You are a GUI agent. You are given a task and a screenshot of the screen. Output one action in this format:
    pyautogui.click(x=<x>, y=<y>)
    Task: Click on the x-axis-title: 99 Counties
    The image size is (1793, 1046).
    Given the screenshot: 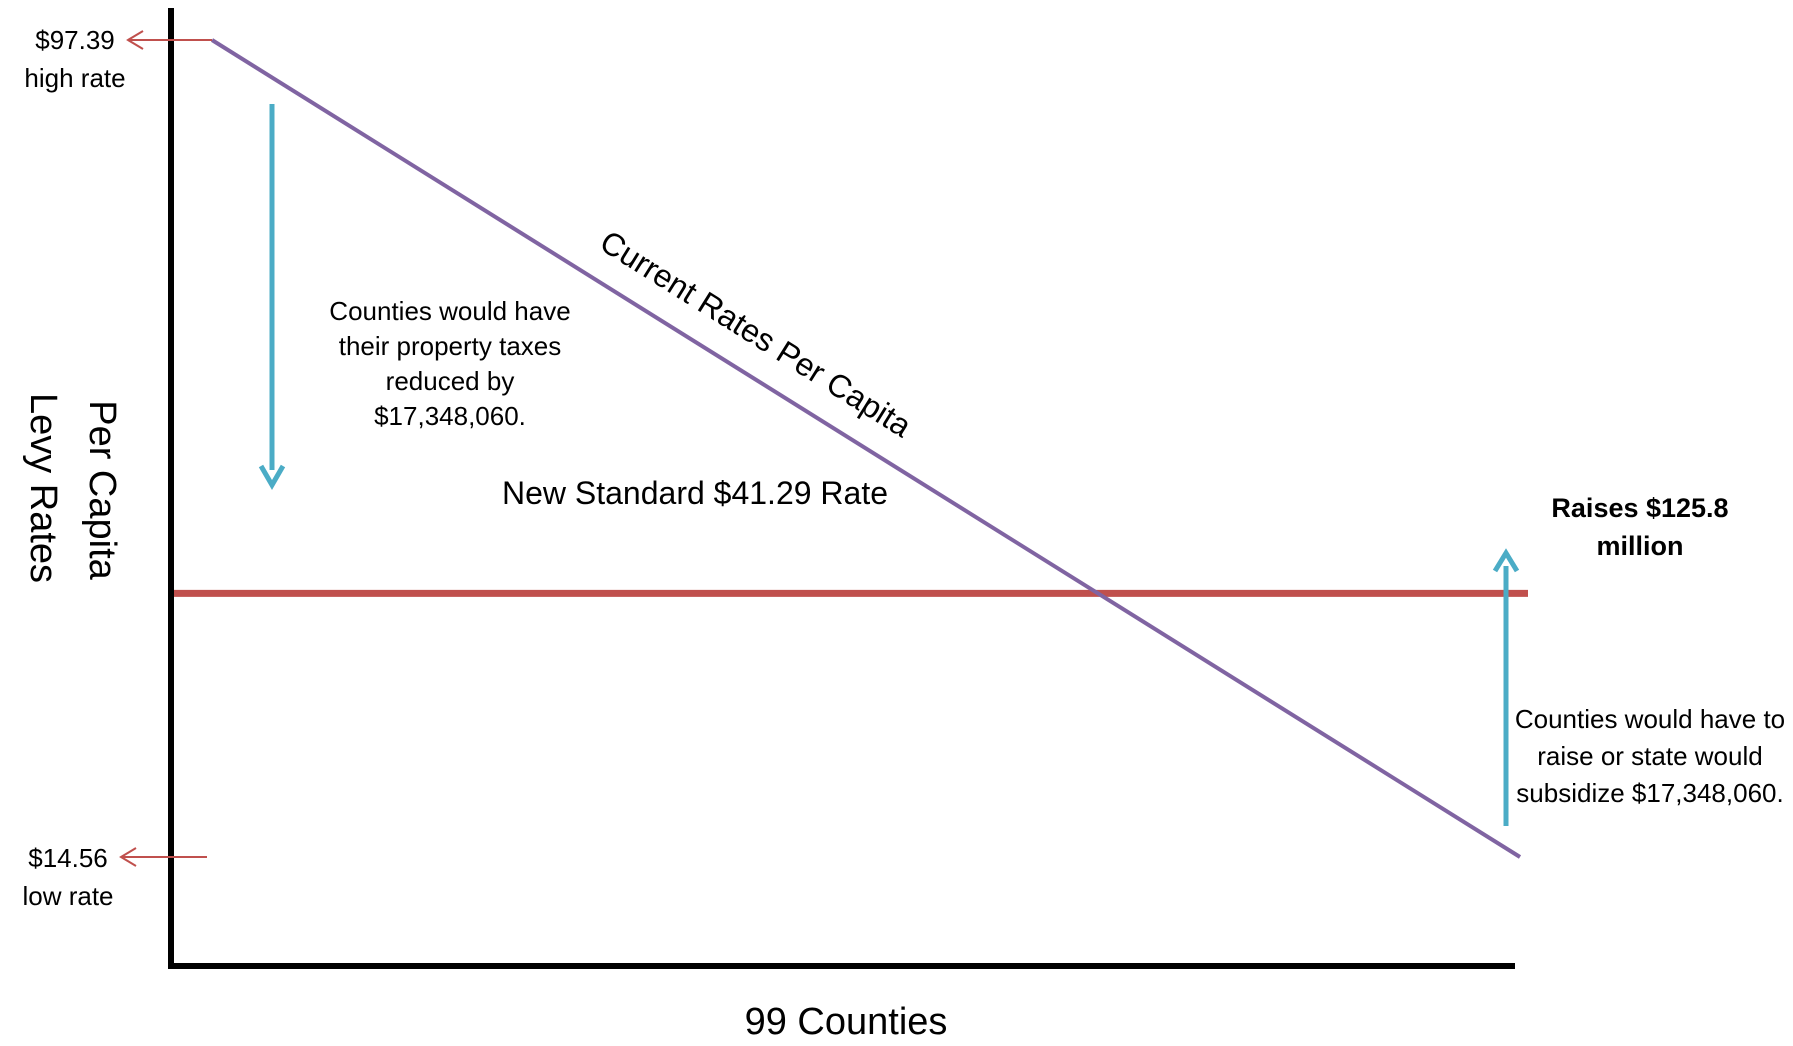 What is the action you would take?
    pyautogui.click(x=846, y=1021)
    